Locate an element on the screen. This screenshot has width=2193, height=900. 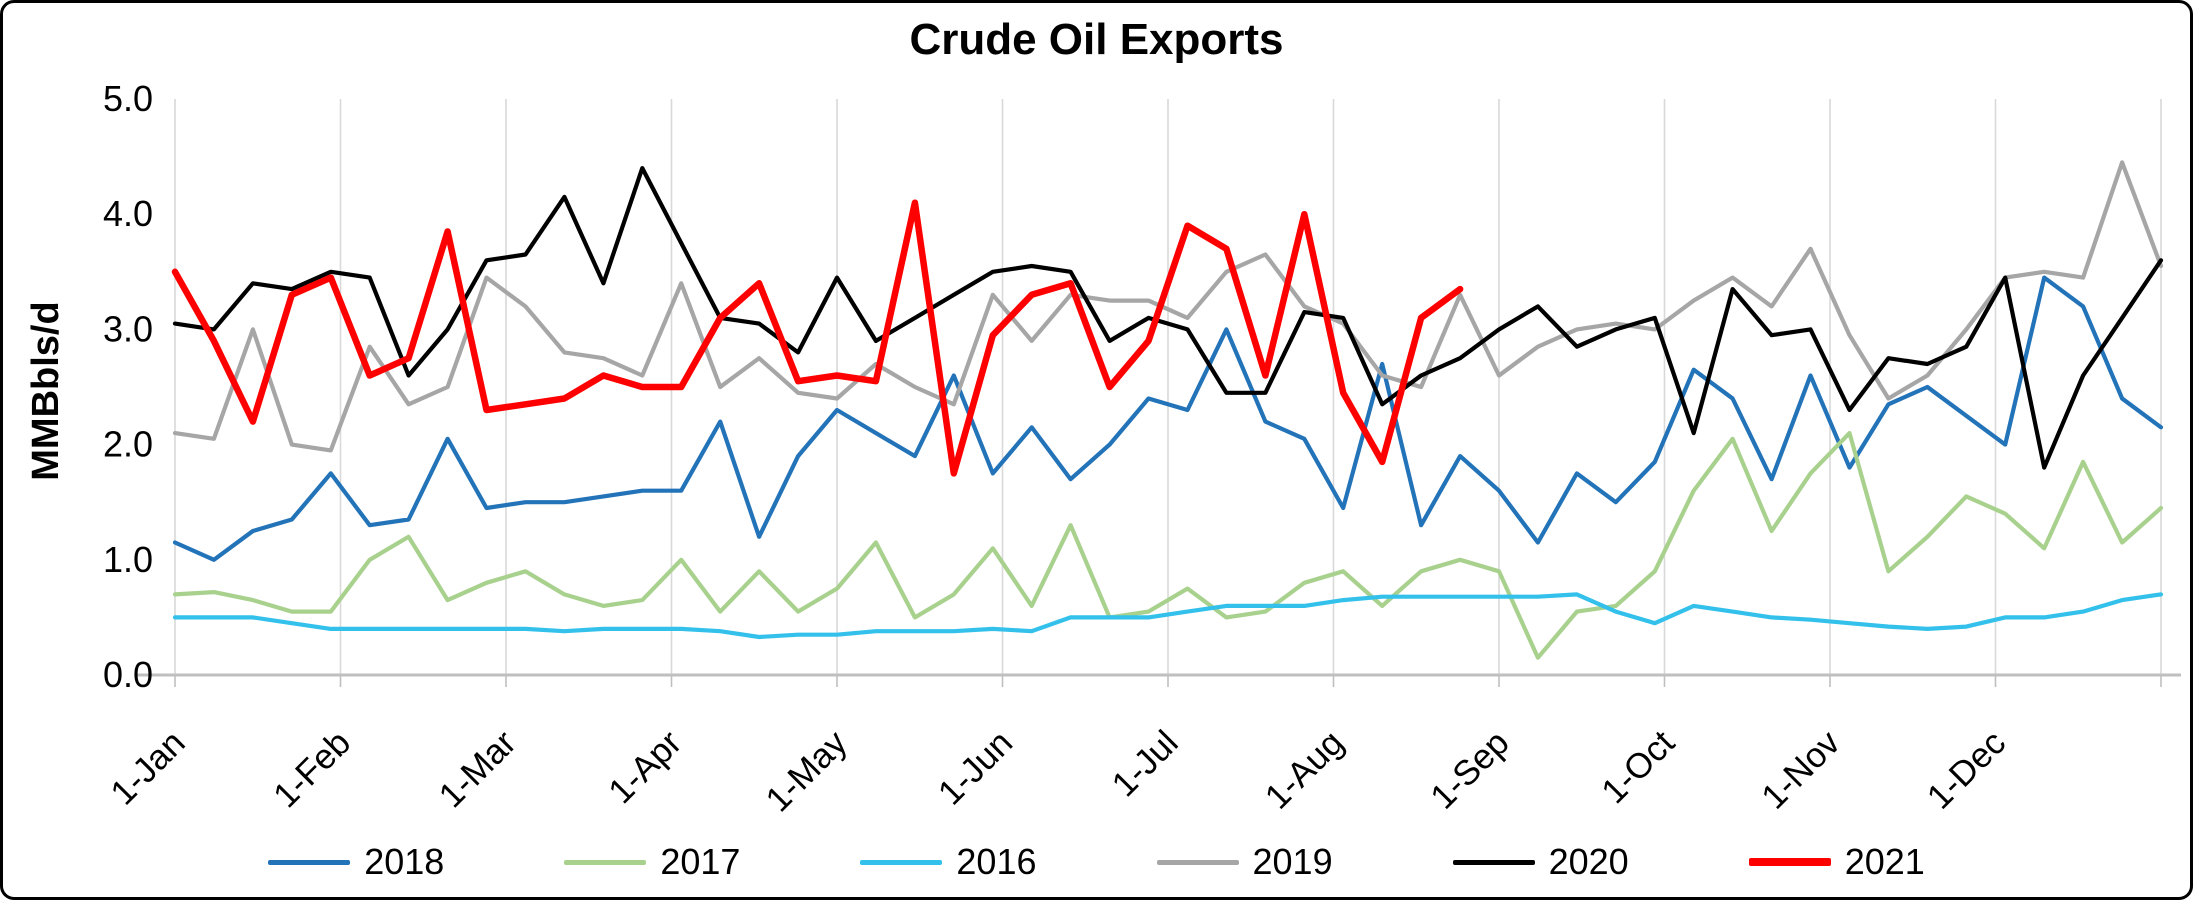
legend-label-2020: 2020 is located at coordinates (1588, 861).